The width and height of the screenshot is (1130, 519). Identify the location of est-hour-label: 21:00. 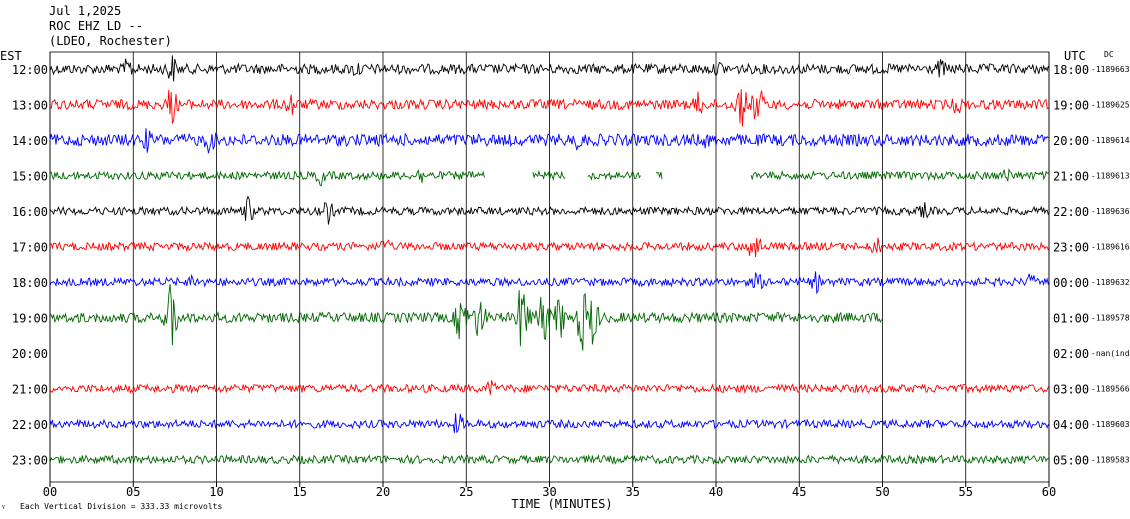
(30, 390).